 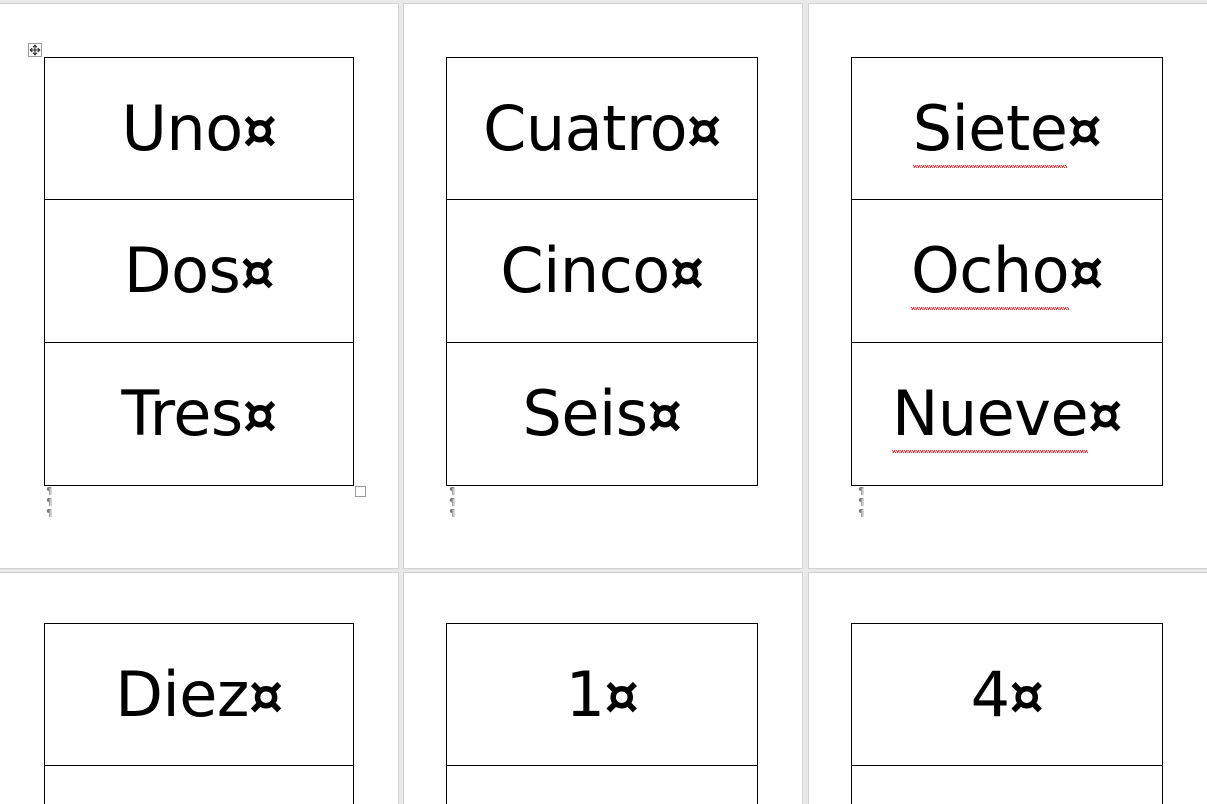 What do you see at coordinates (990, 694) in the screenshot?
I see `label-word: 4` at bounding box center [990, 694].